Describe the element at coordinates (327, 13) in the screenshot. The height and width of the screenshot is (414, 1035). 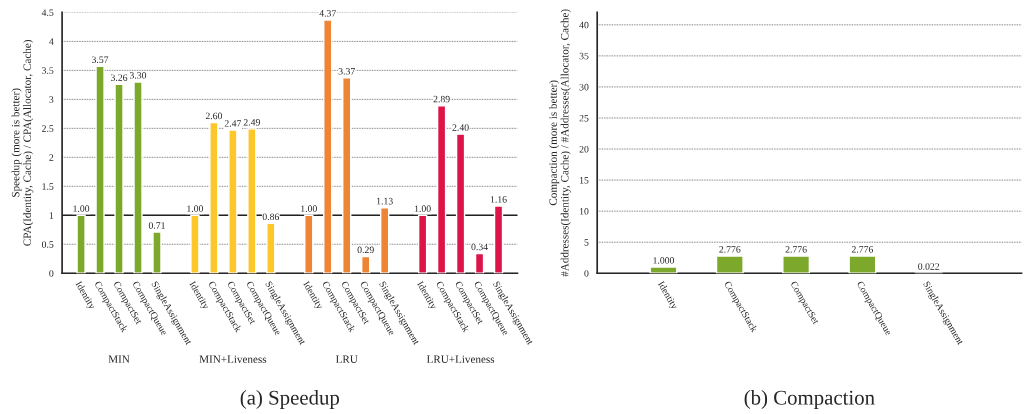
I see `data-label: 4.37` at that location.